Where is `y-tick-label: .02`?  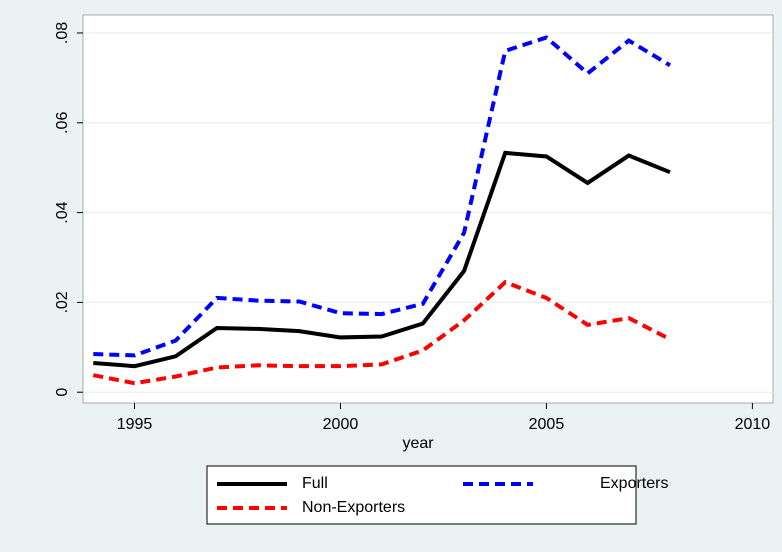
y-tick-label: .02 is located at coordinates (62, 302).